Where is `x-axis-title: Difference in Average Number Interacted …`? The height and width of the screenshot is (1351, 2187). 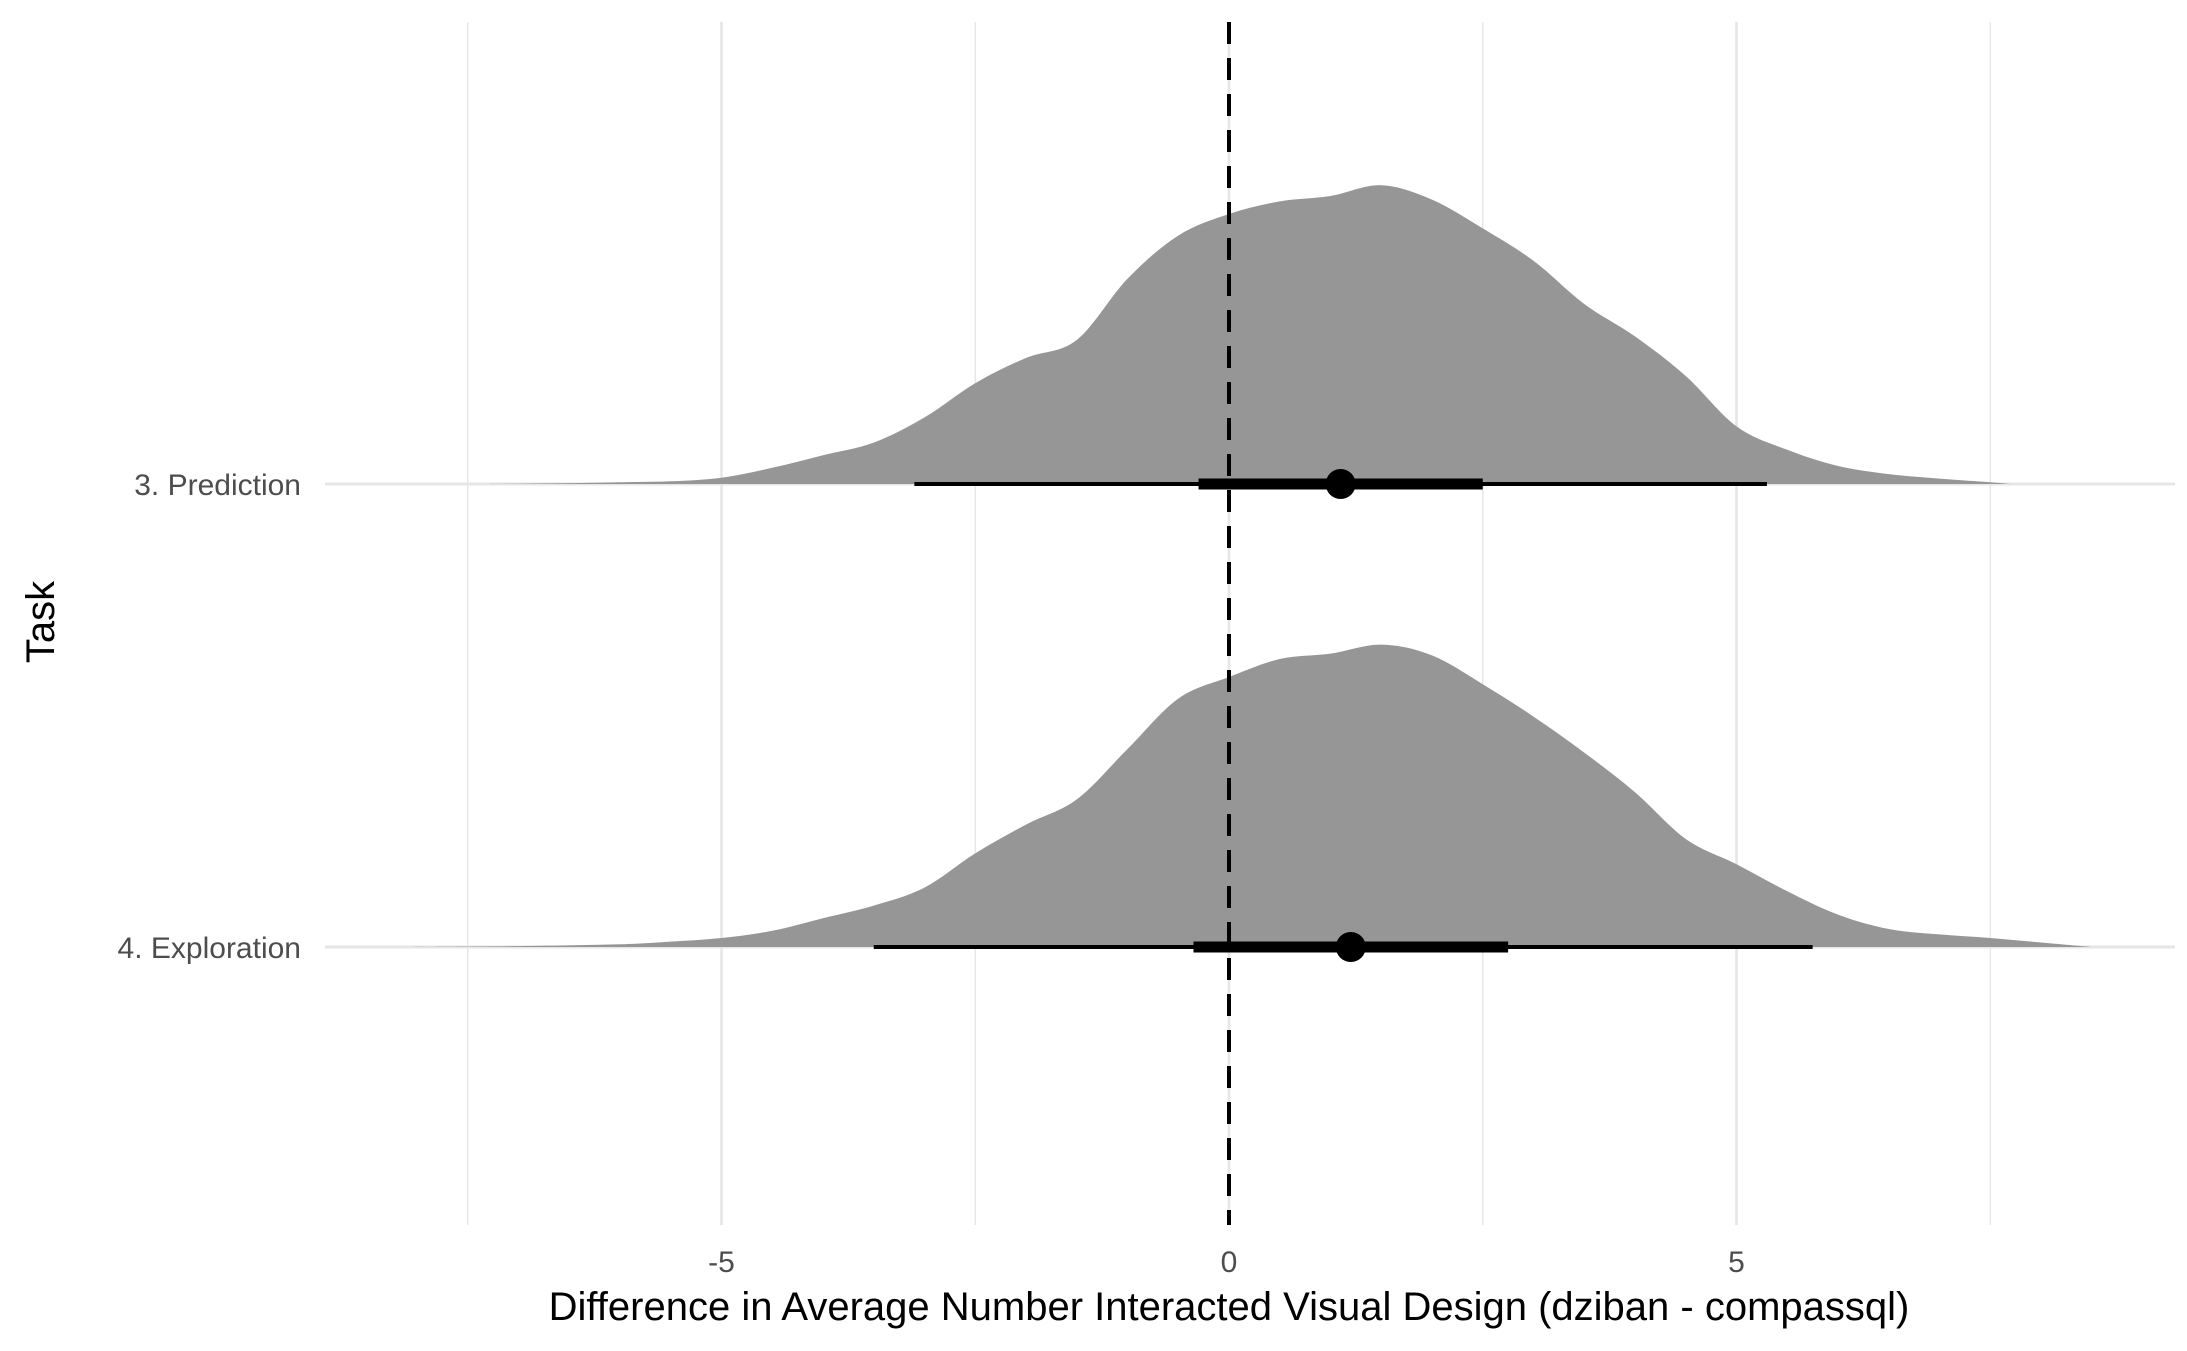
x-axis-title: Difference in Average Number Interacted … is located at coordinates (1229, 1307).